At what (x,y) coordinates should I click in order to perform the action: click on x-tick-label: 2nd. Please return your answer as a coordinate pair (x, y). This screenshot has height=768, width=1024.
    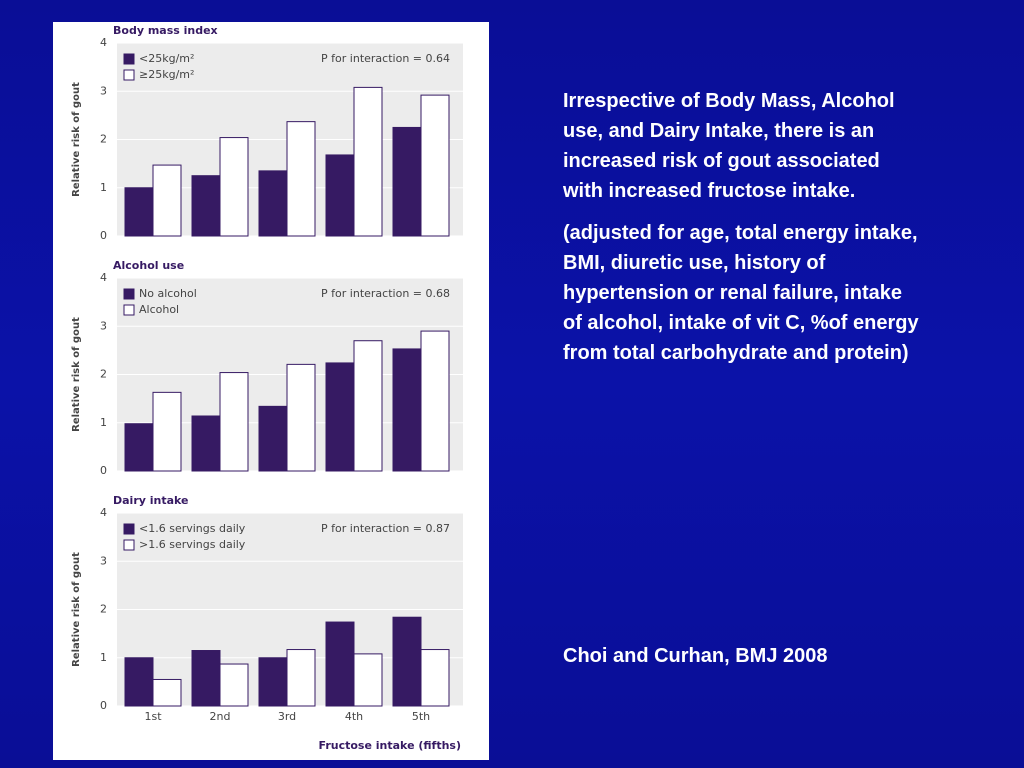
    Looking at the image, I should click on (220, 716).